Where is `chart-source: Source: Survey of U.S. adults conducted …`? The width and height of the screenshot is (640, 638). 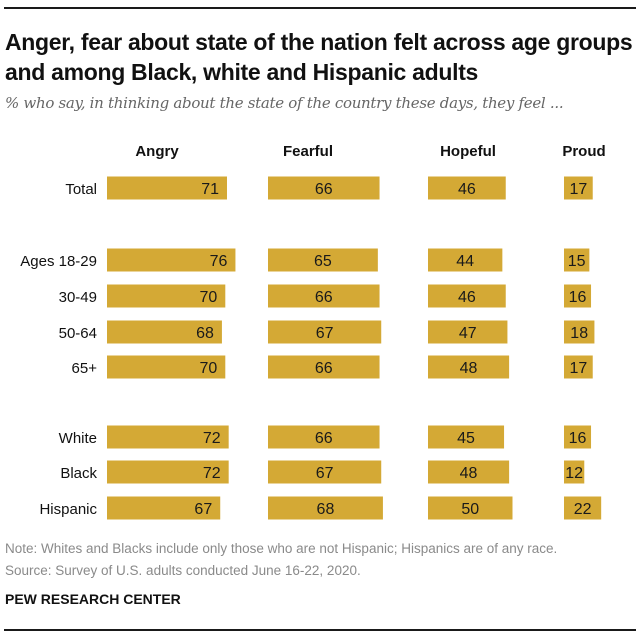 chart-source: Source: Survey of U.S. adults conducted … is located at coordinates (183, 570).